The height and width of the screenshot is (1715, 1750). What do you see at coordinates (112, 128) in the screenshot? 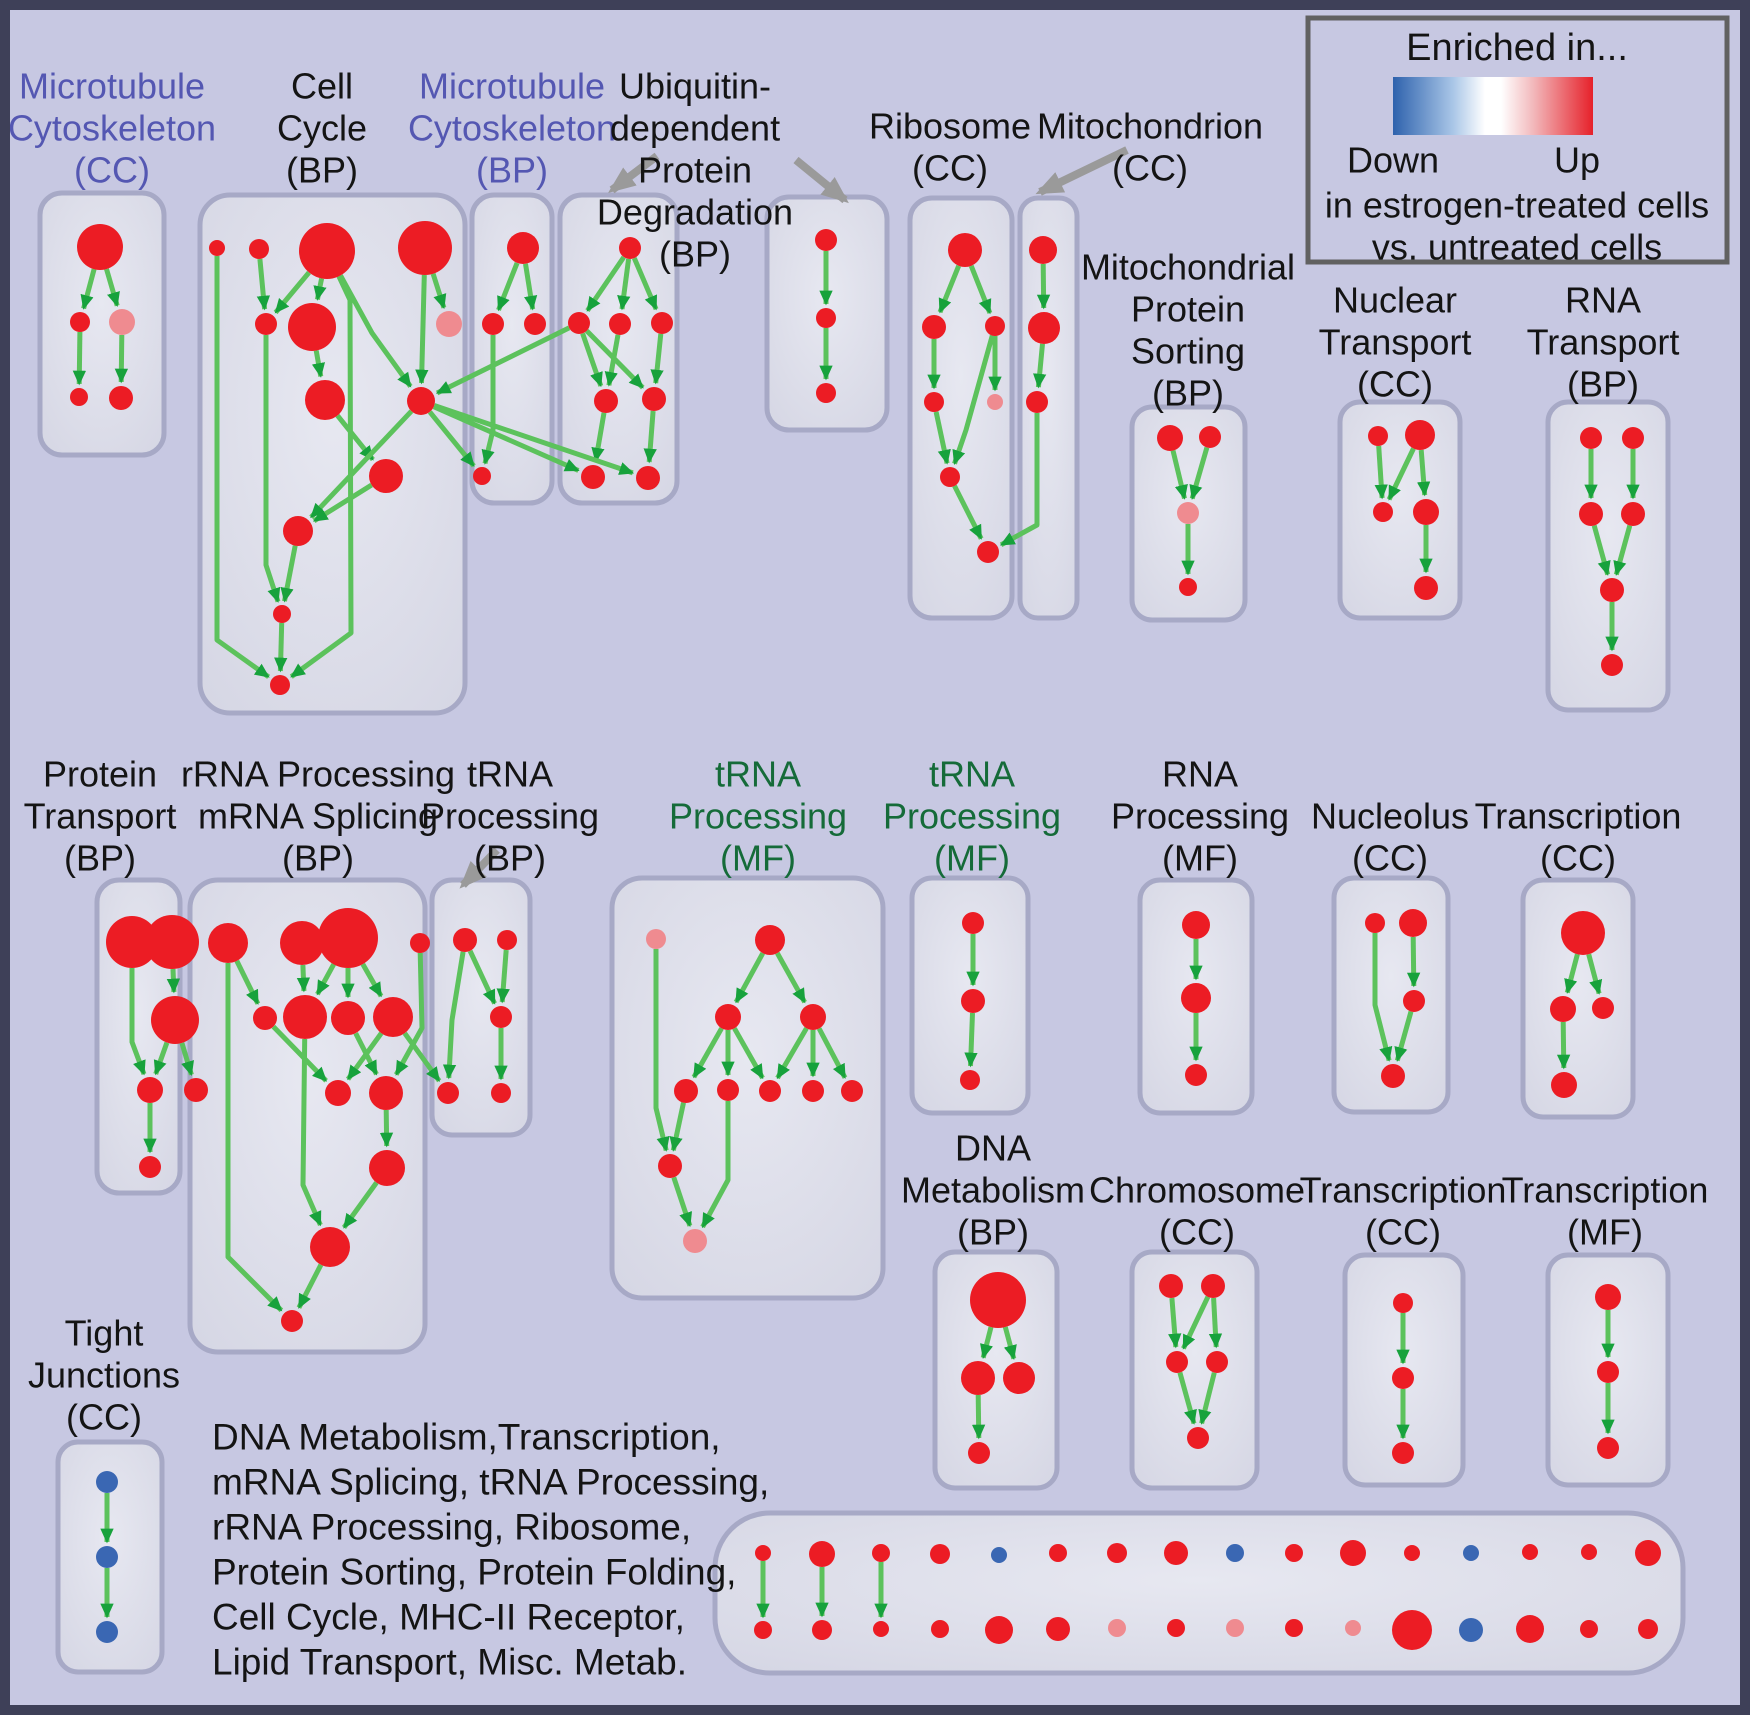
I see `cluster-label-microtubule-cc: Cytoskeleton` at bounding box center [112, 128].